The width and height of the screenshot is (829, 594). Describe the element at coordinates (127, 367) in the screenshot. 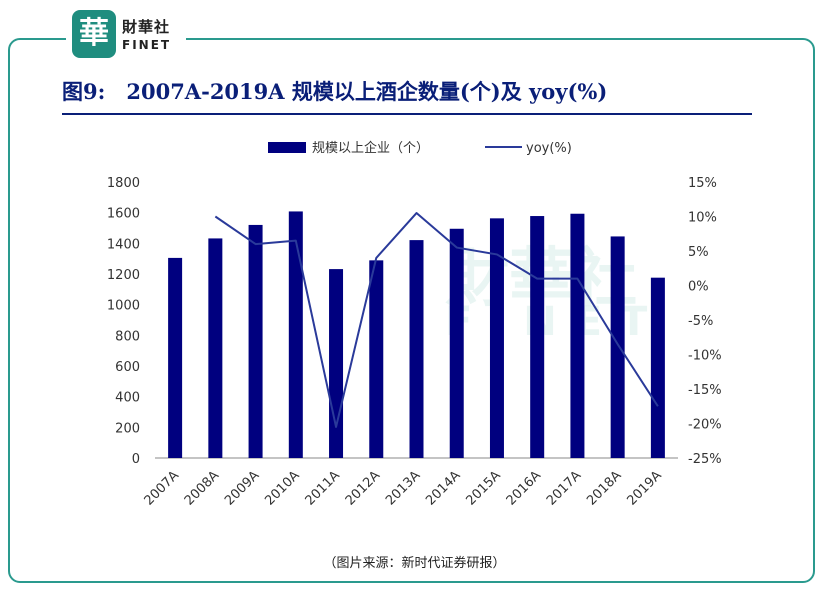

I see `y-left-tick-label: 600` at that location.